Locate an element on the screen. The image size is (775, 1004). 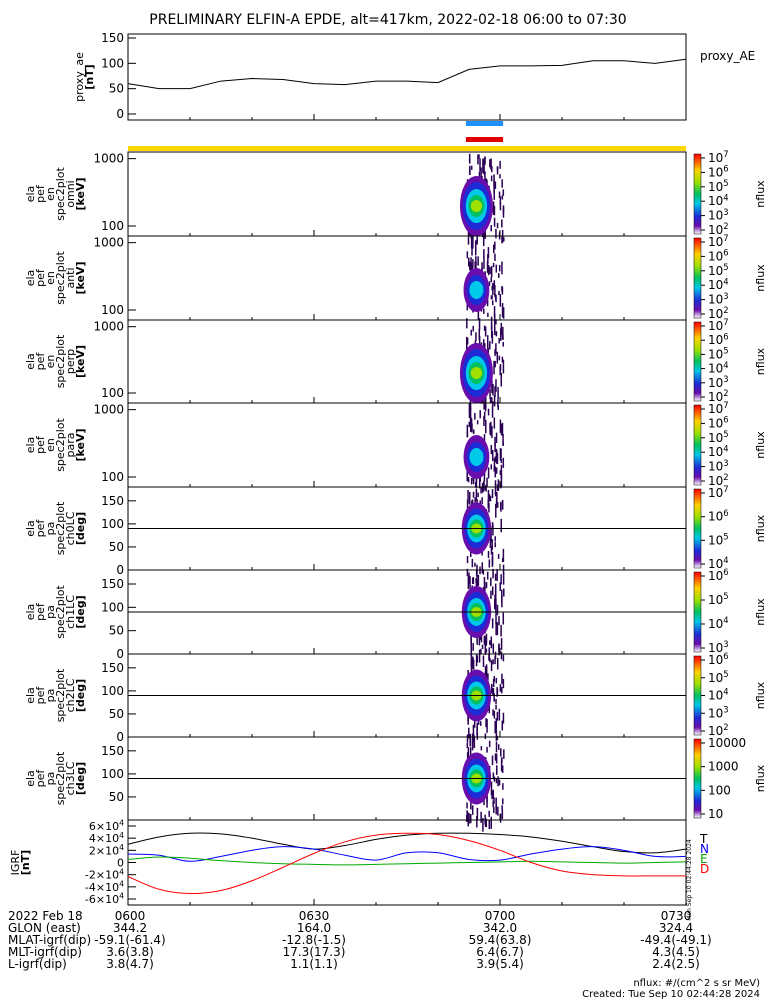
elf_pef_pa_spec2plot_ch3LC-ylabel-line-3: spec2plot is located at coordinates (60, 778).